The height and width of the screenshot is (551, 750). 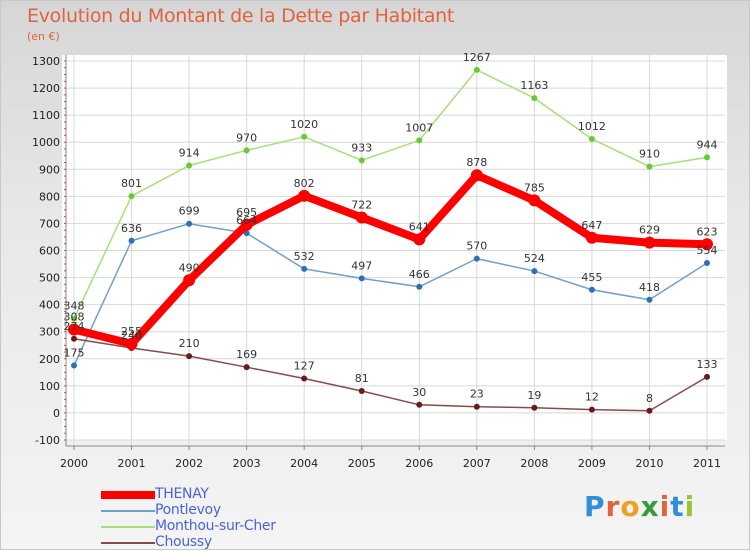 What do you see at coordinates (246, 212) in the screenshot?
I see `data-label-thenay: 695` at bounding box center [246, 212].